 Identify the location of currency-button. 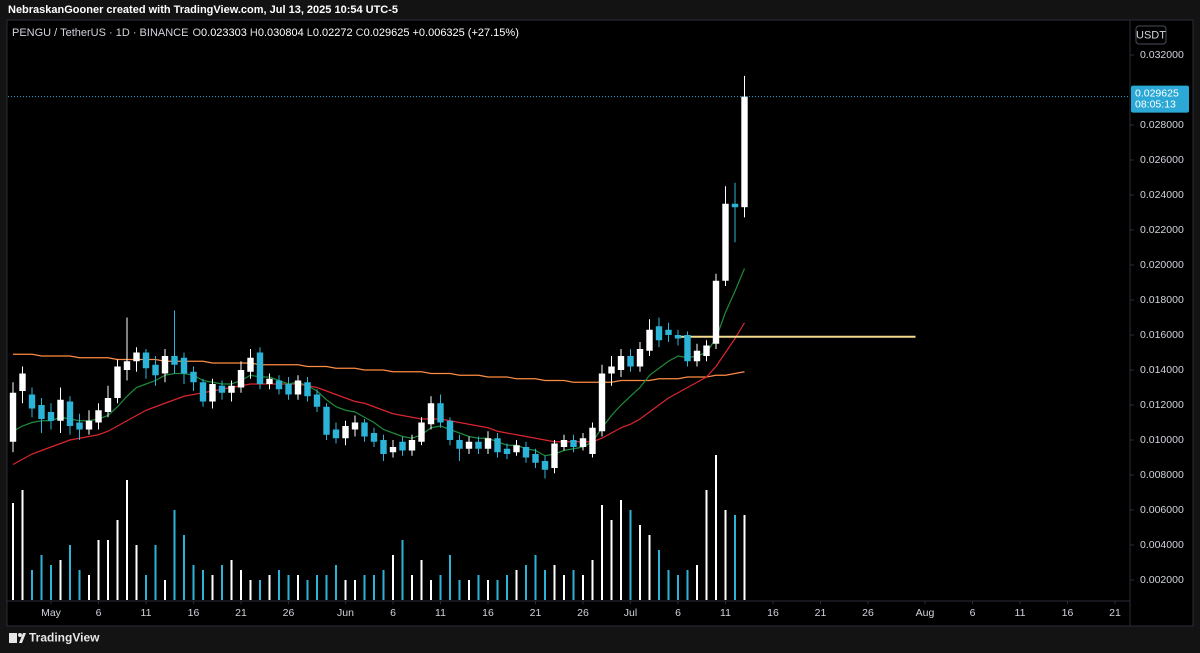
(1151, 35).